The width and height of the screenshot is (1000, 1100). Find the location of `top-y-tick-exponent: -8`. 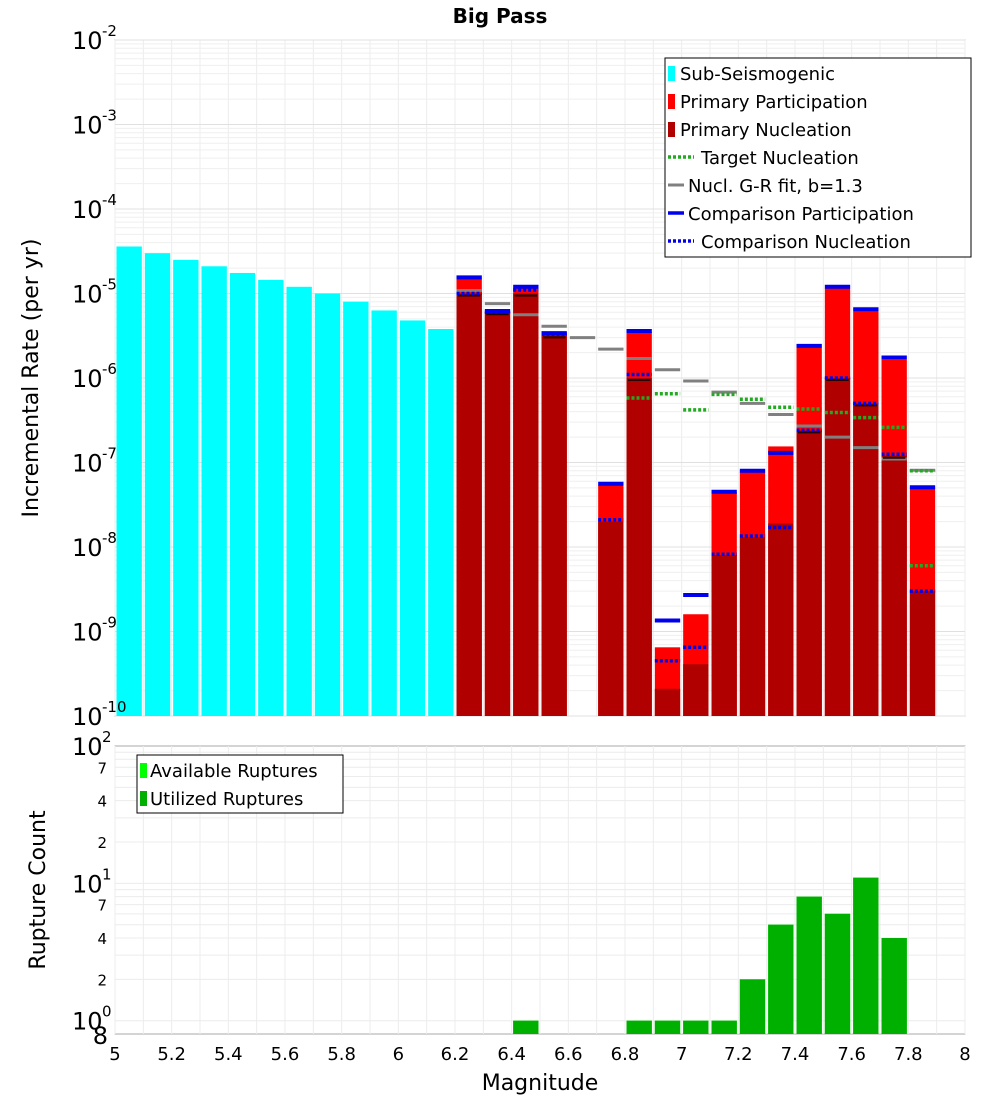

top-y-tick-exponent: -8 is located at coordinates (109, 538).